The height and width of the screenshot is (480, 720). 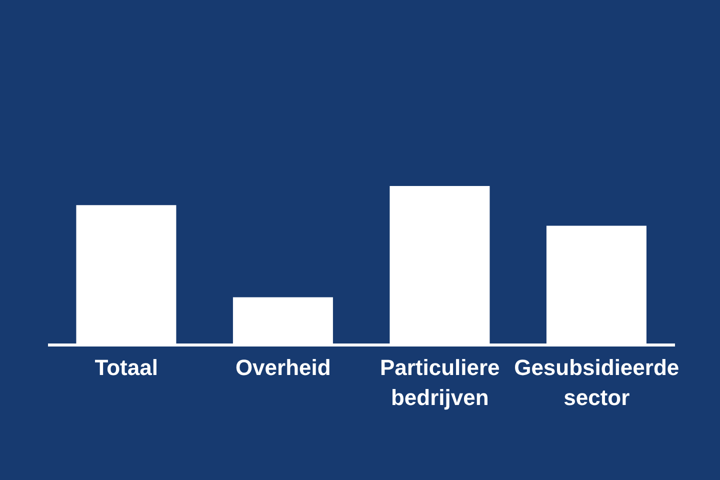 What do you see at coordinates (126, 367) in the screenshot?
I see `x-tick-label: Totaal` at bounding box center [126, 367].